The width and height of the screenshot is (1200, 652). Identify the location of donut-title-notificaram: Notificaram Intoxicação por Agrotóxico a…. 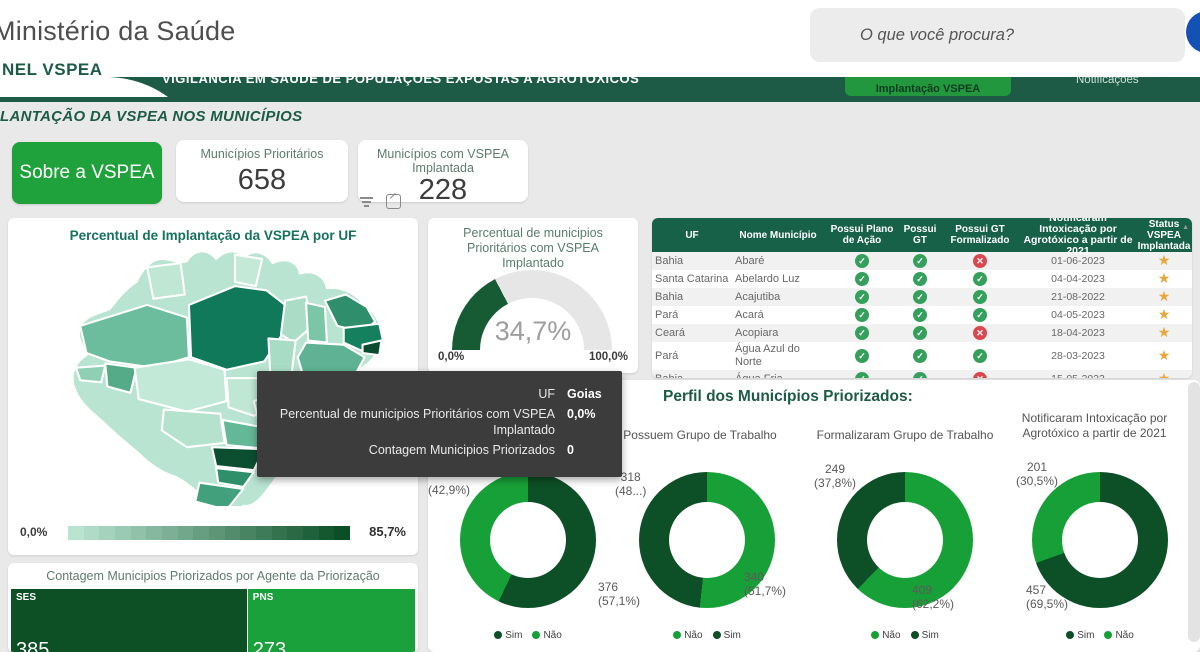
(1094, 425).